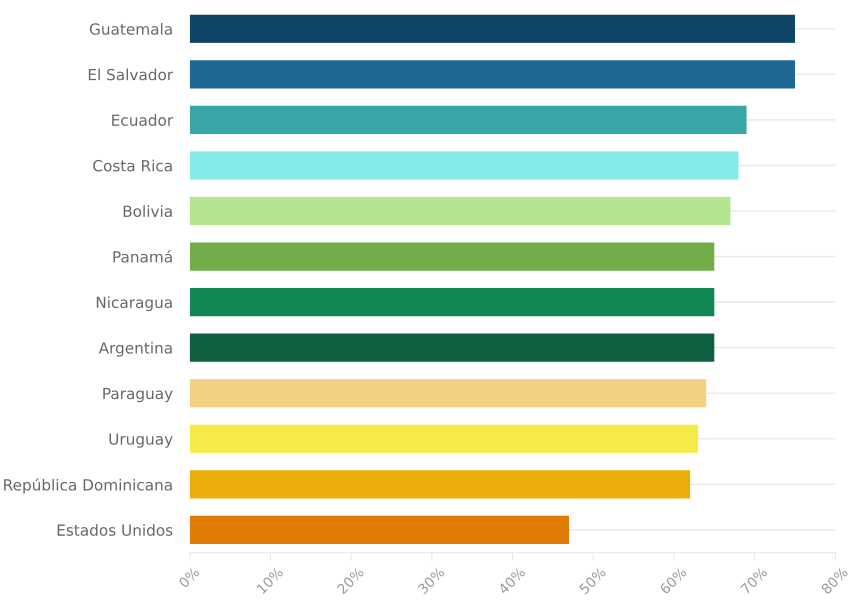  Describe the element at coordinates (141, 440) in the screenshot. I see `y-tick-label: Uruguay` at that location.